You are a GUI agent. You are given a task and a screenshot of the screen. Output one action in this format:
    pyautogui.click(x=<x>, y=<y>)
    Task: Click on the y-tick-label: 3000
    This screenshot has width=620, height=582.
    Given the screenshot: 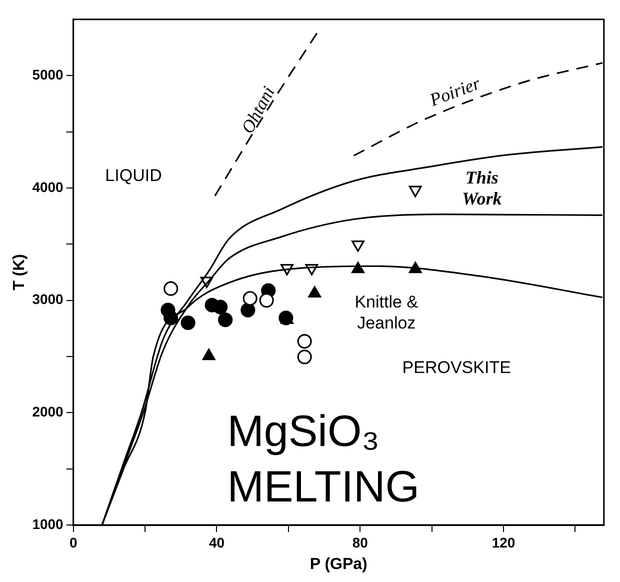 What is the action you would take?
    pyautogui.click(x=48, y=299)
    